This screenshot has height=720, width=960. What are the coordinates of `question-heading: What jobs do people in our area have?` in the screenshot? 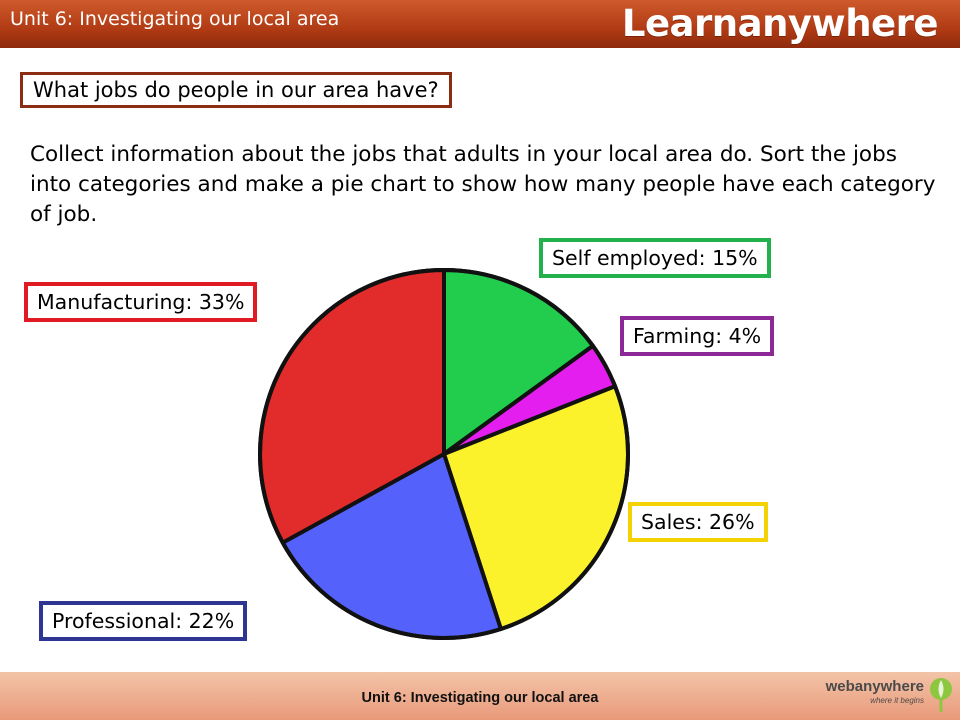 It's located at (236, 90).